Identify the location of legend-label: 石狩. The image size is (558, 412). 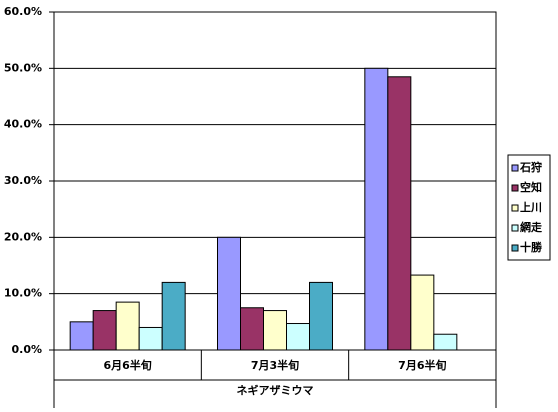
(530, 167).